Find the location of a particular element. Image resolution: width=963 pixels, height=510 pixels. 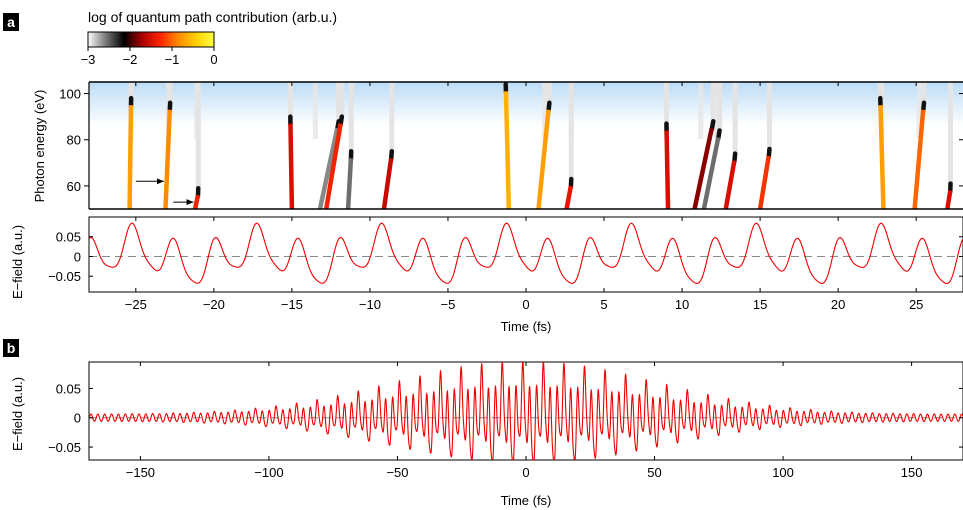

x-tick-label-zoom: 15 is located at coordinates (760, 304).